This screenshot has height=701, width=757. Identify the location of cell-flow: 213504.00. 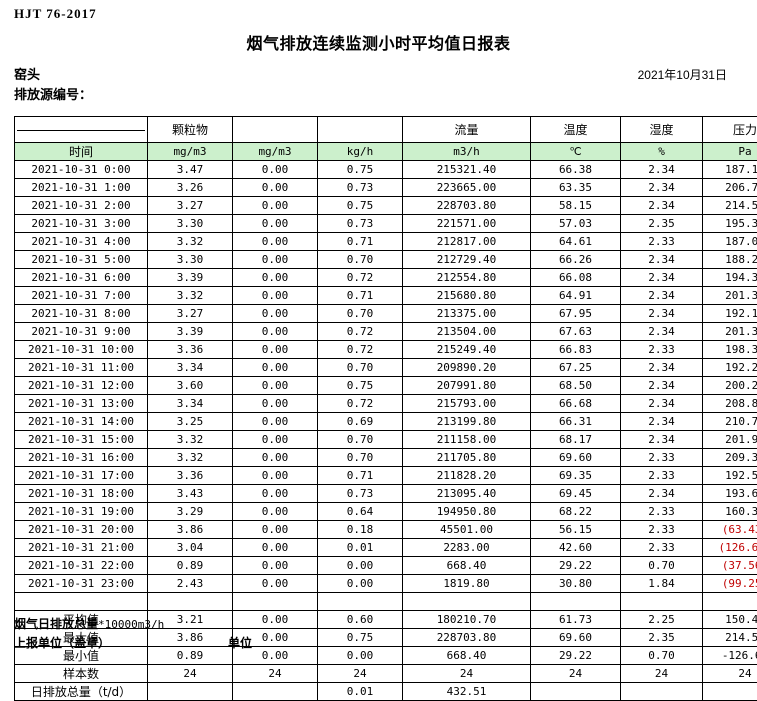
(467, 332).